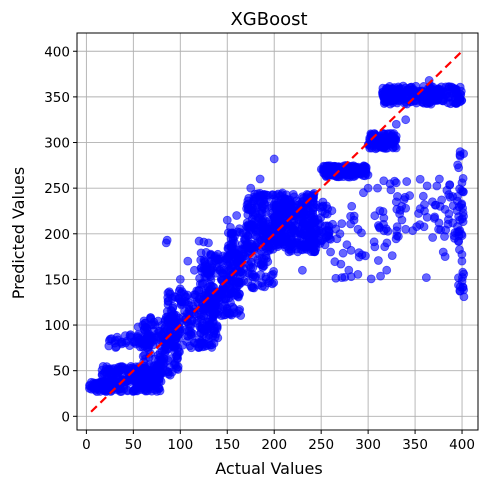  Describe the element at coordinates (57, 280) in the screenshot. I see `y-tick-label: 150` at that location.